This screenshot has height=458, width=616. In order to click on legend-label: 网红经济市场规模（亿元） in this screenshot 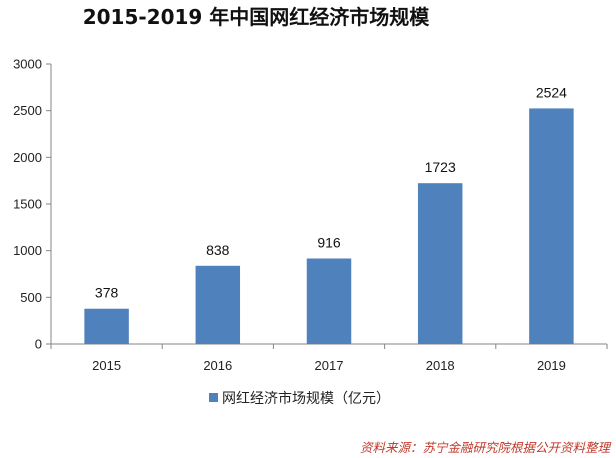, I will do `click(306, 398)`.